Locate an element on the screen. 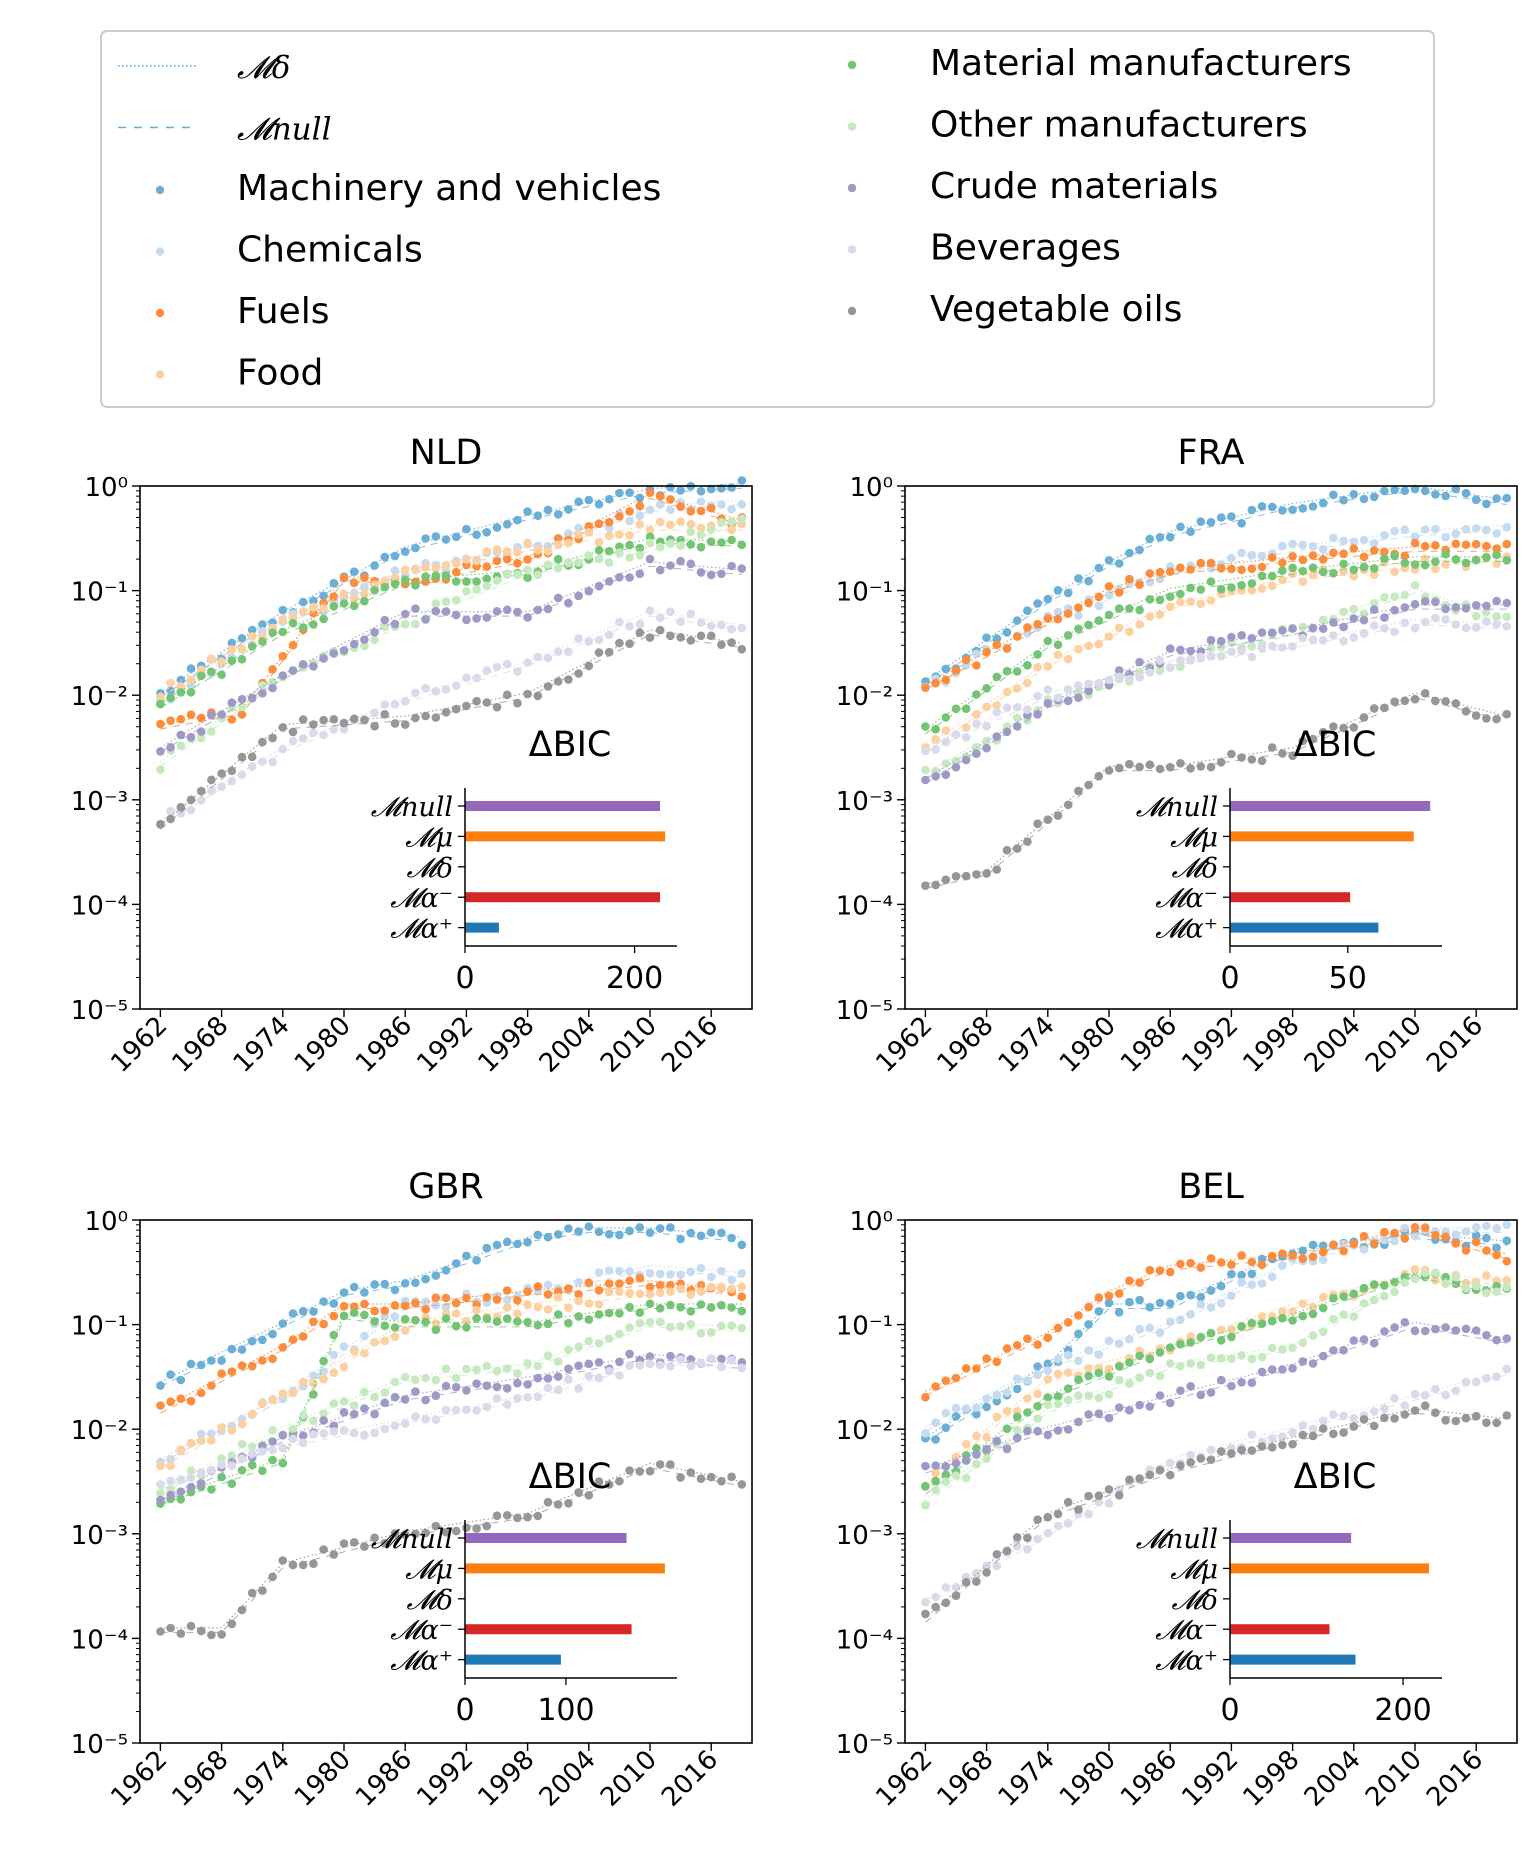 The width and height of the screenshot is (1534, 1875). fit-line-delta is located at coordinates (1216, 1395).